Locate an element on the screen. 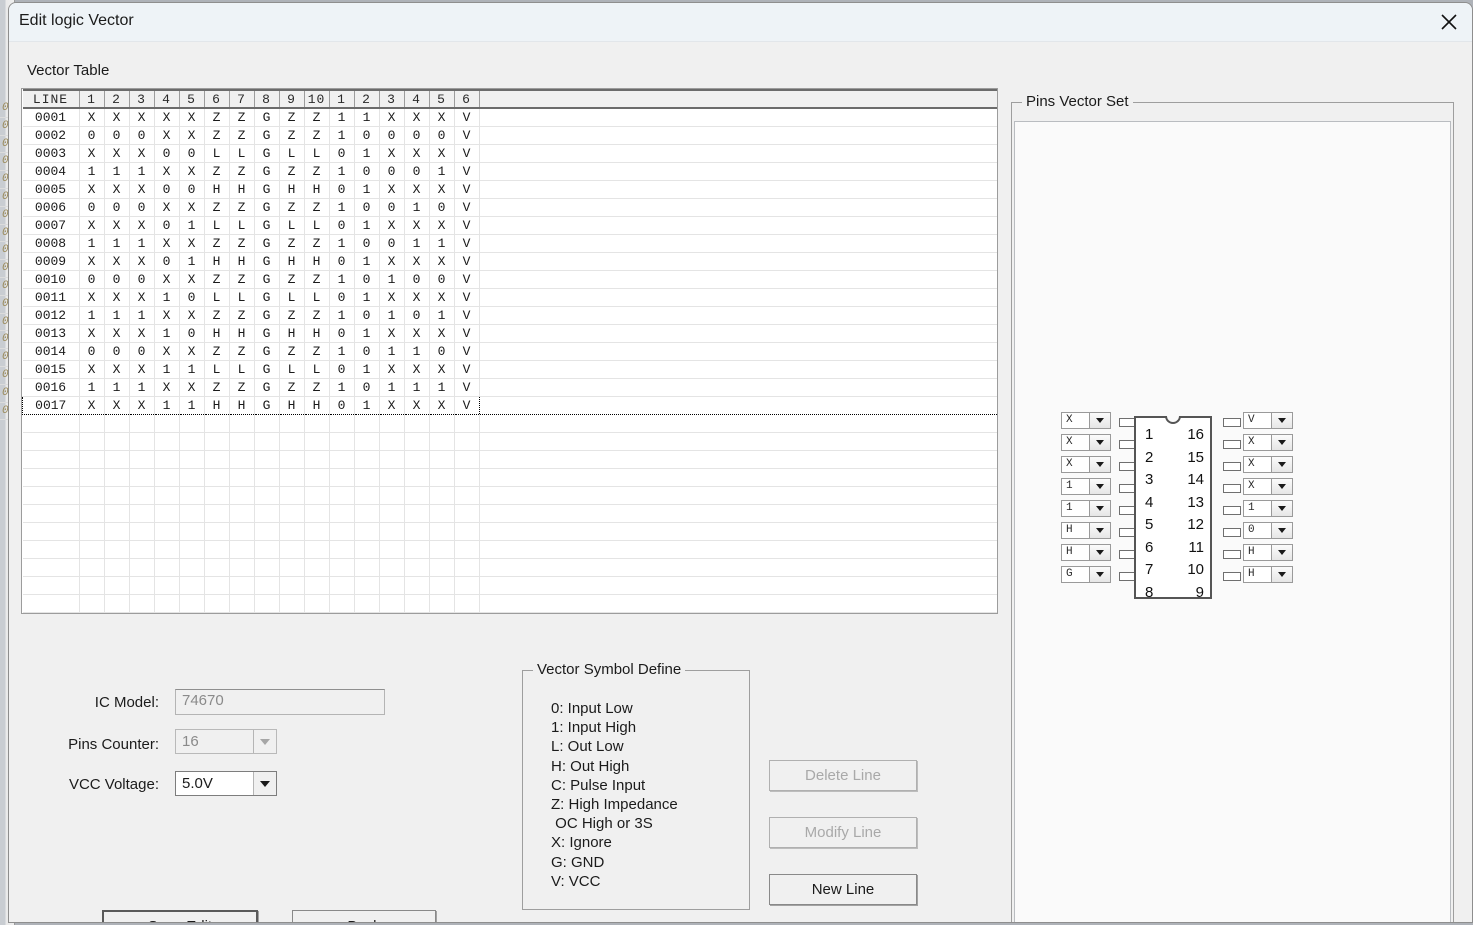  pin-right-select-3: X is located at coordinates (1268, 464).